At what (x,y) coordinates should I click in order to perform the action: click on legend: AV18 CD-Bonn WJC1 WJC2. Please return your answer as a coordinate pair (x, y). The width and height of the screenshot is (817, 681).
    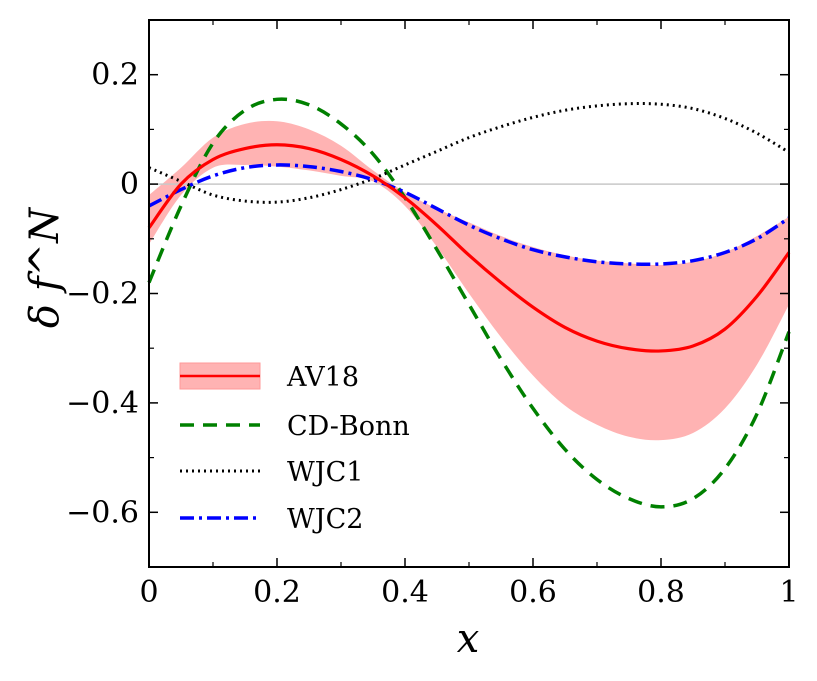
    Looking at the image, I should click on (294, 448).